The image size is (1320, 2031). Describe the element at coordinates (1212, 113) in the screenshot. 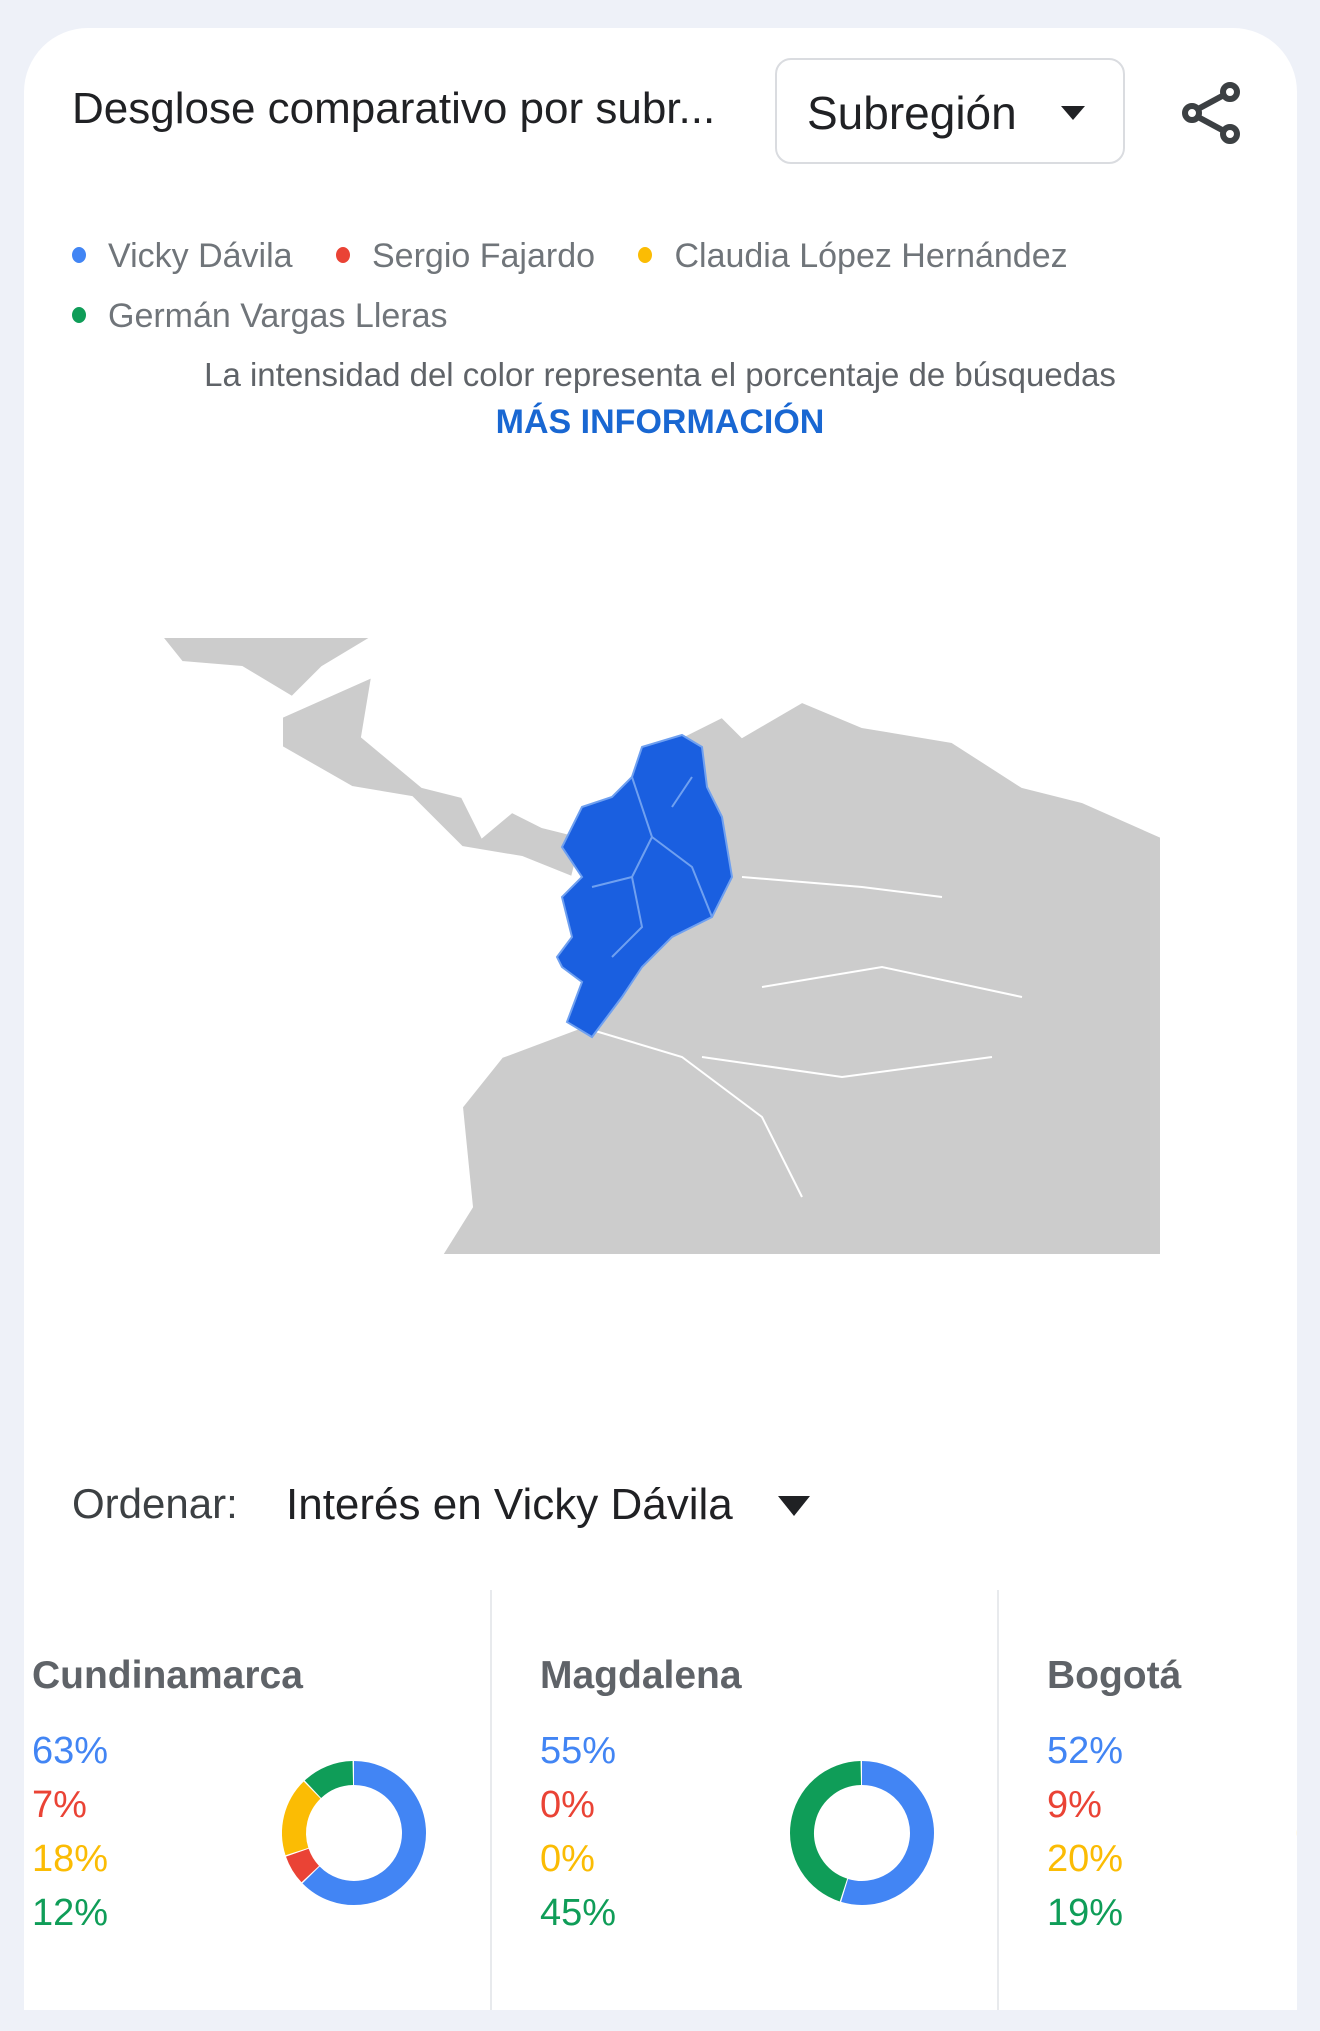

I see `share-icon` at that location.